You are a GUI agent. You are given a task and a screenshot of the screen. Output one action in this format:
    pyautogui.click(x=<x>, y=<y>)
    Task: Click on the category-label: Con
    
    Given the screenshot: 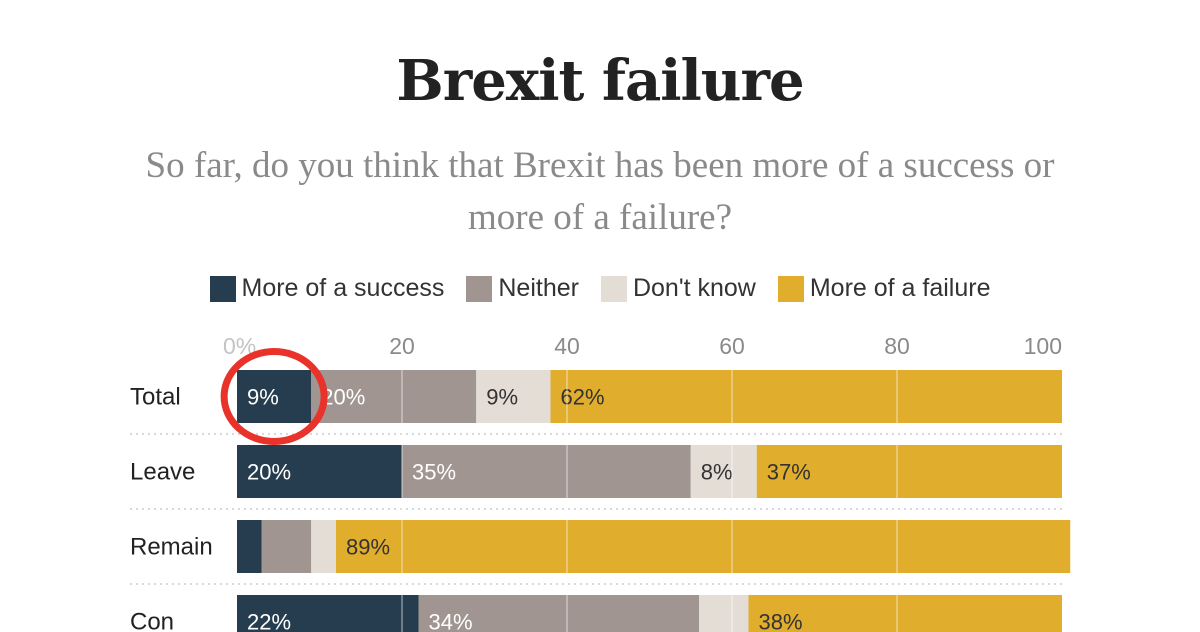 What is the action you would take?
    pyautogui.click(x=152, y=620)
    